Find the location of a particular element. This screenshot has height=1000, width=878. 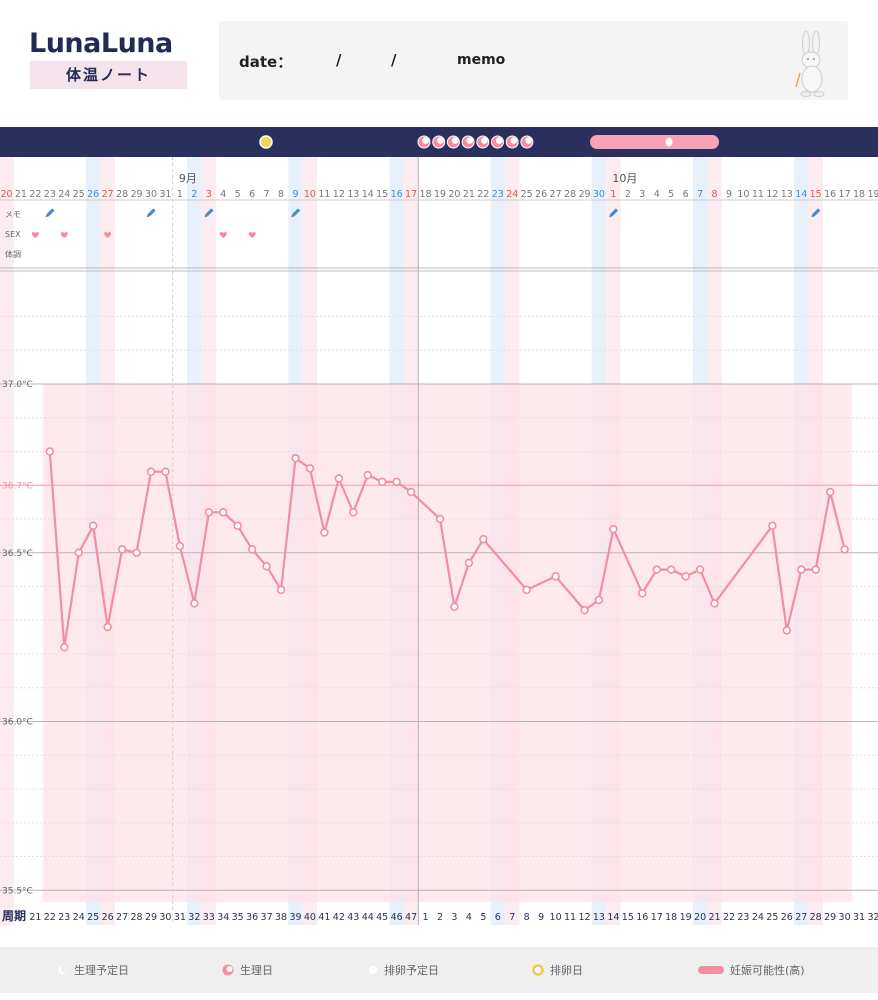

note-panel: date： / / memo is located at coordinates (533, 60).